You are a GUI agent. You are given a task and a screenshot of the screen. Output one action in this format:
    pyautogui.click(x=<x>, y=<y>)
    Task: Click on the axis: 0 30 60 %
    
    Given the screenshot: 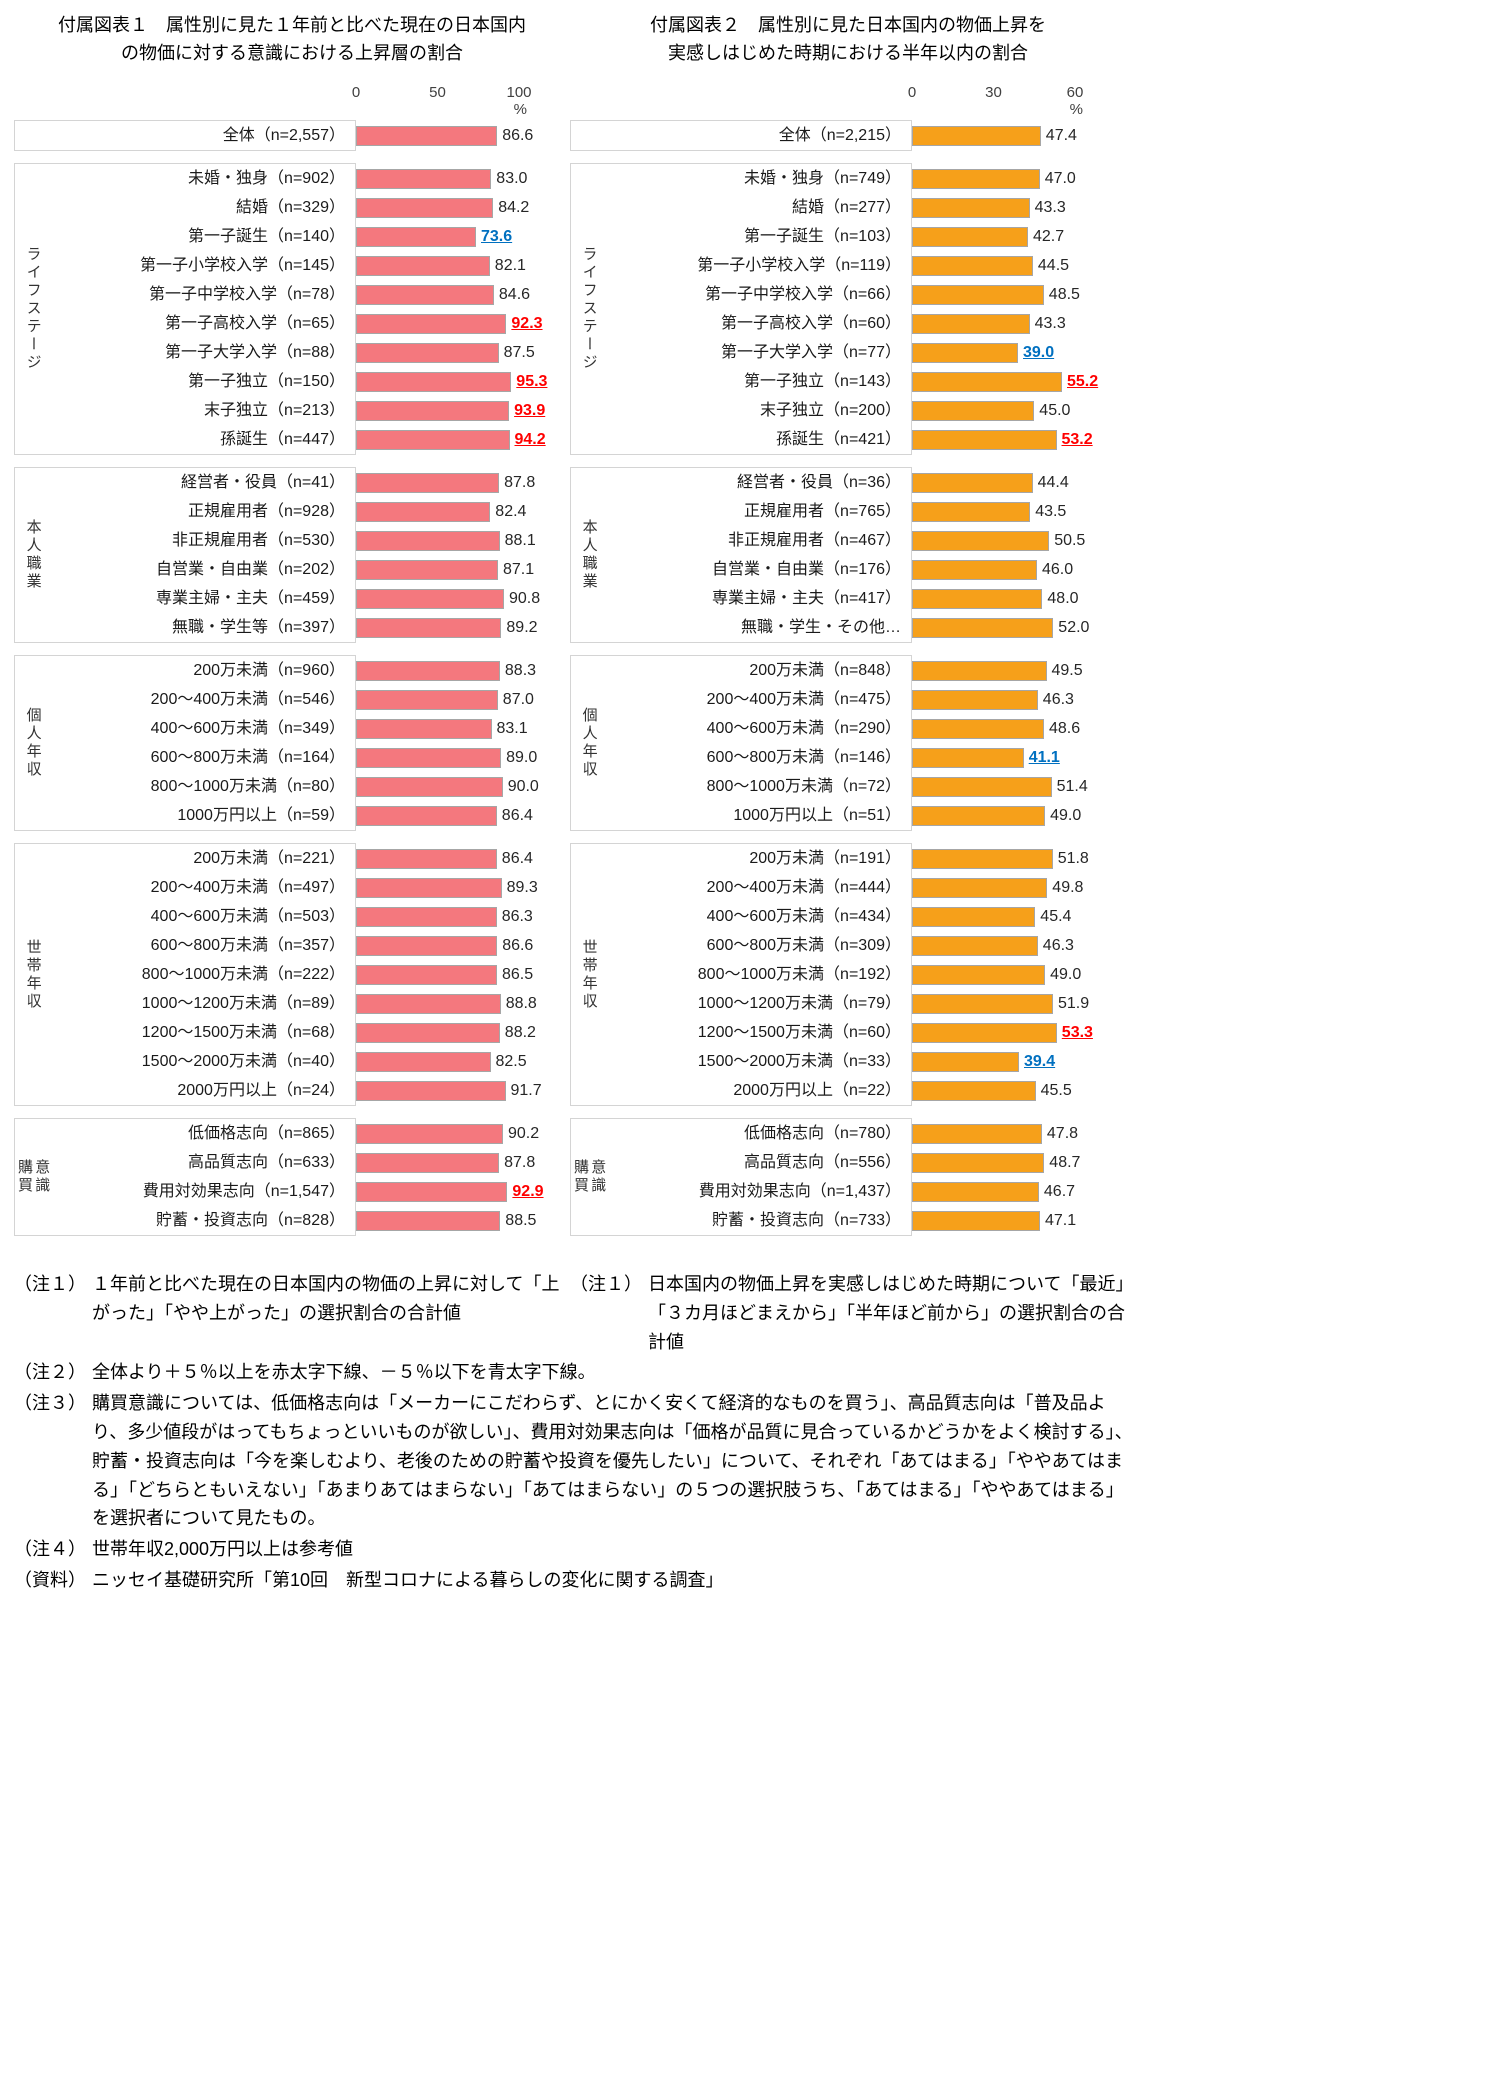 What is the action you would take?
    pyautogui.click(x=848, y=95)
    